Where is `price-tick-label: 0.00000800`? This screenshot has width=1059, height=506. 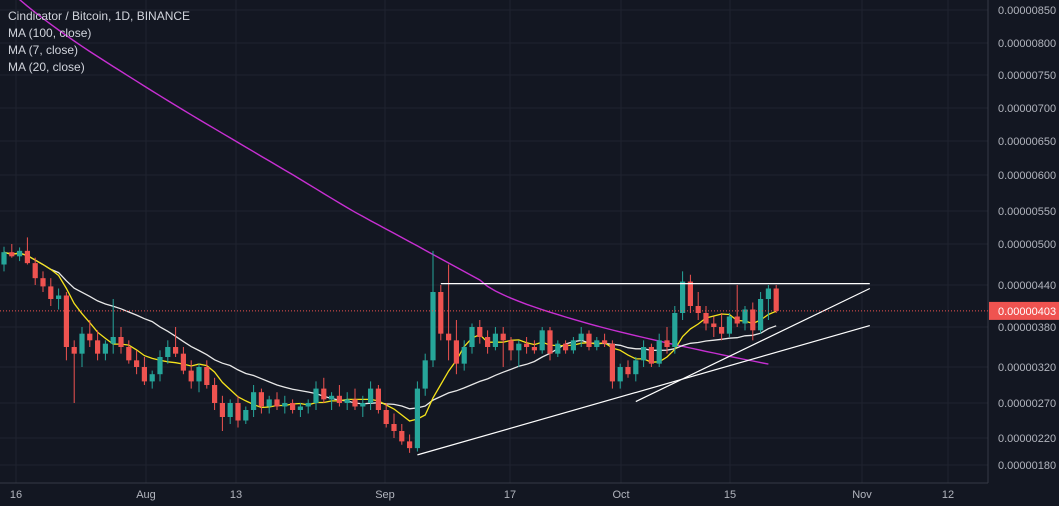
price-tick-label: 0.00000800 is located at coordinates (1027, 44).